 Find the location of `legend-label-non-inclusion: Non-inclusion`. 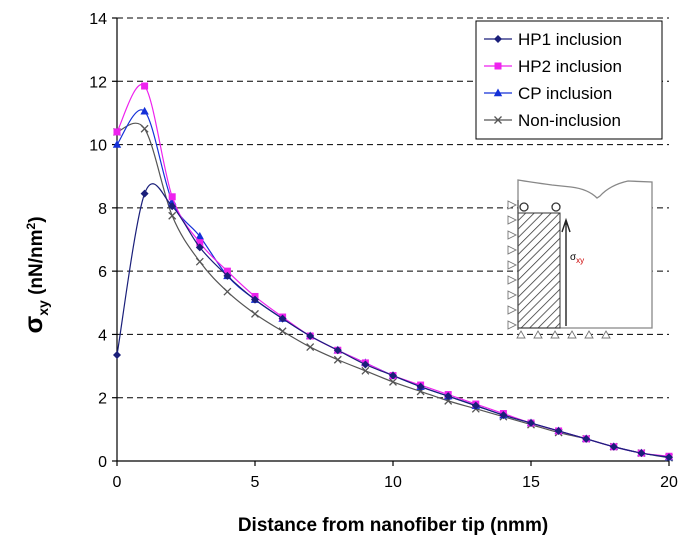

legend-label-non-inclusion: Non-inclusion is located at coordinates (569, 120).